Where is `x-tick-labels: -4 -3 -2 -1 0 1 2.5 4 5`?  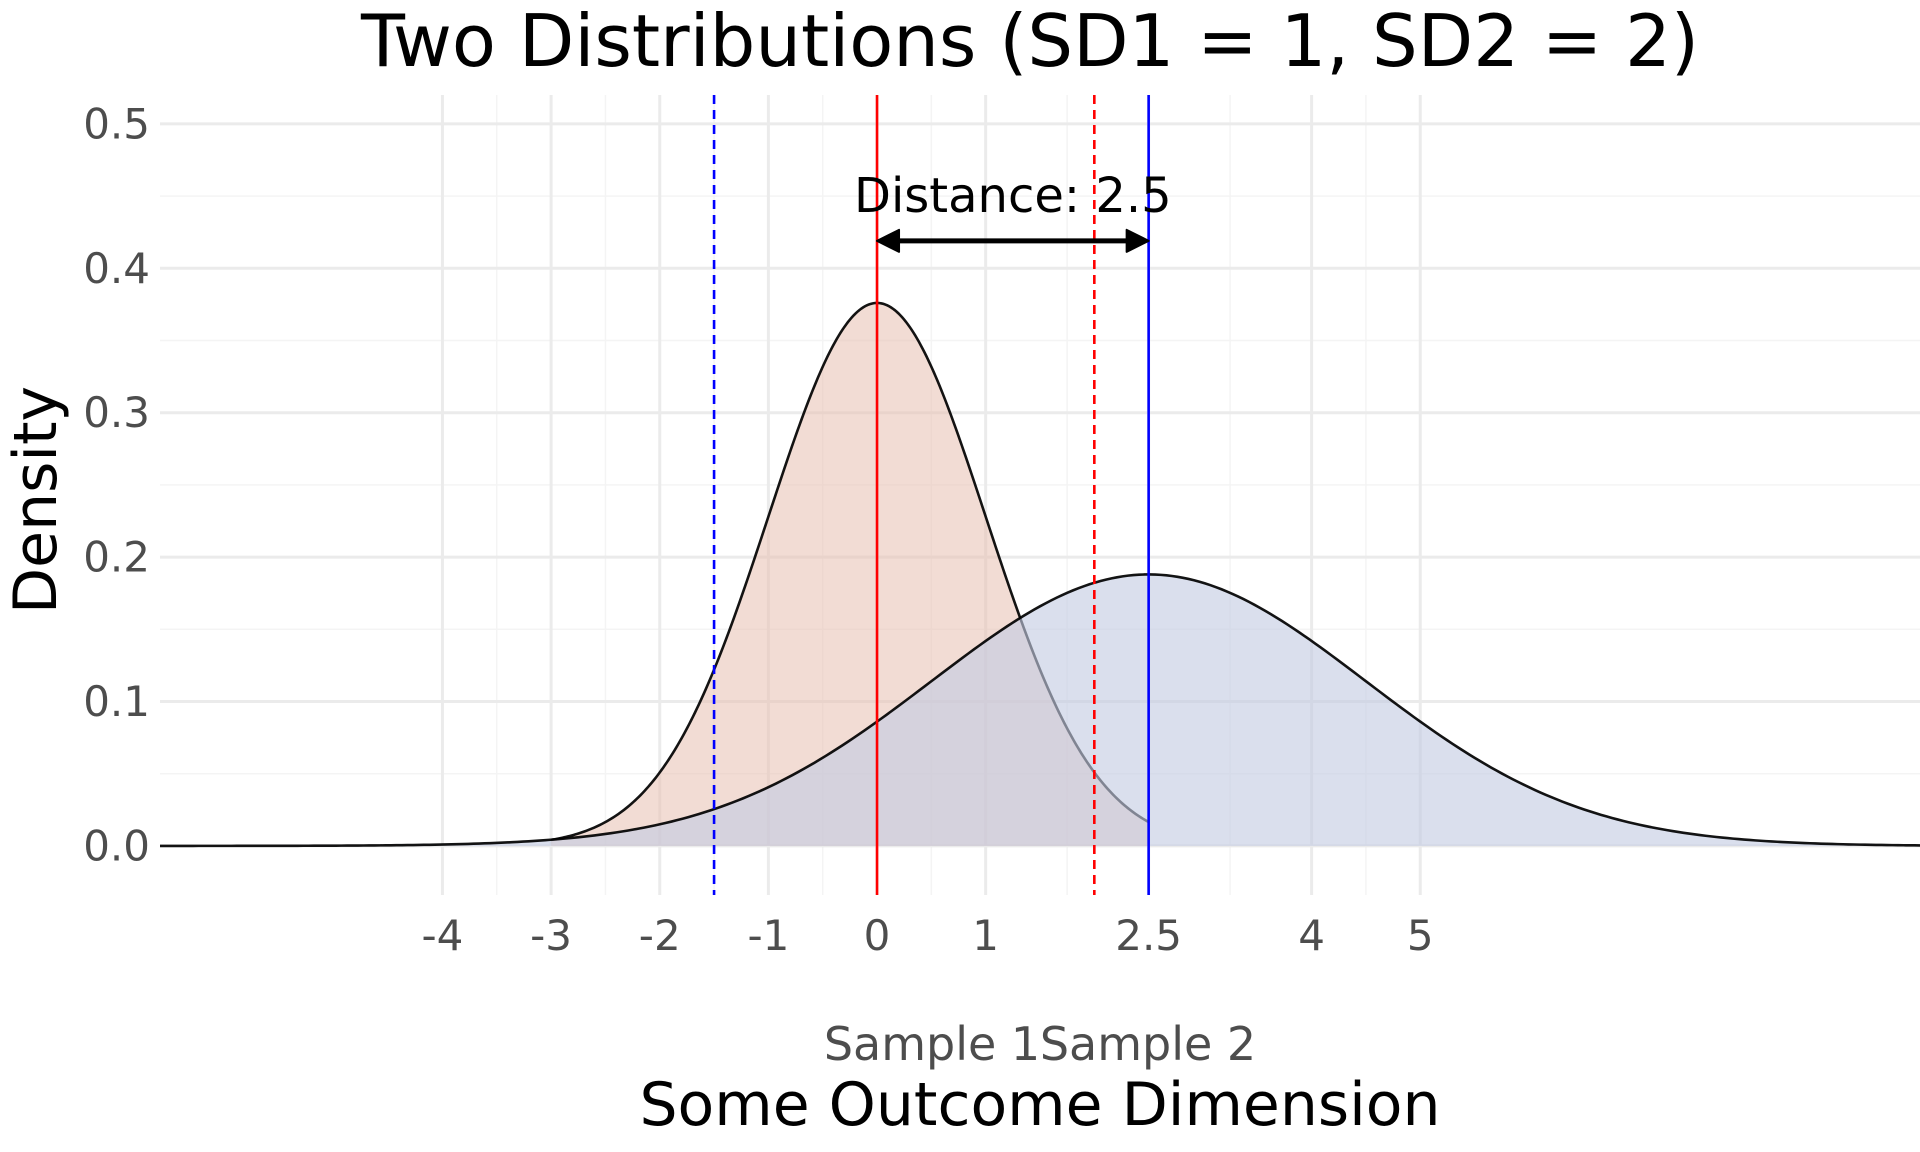 x-tick-labels: -4 -3 -2 -1 0 1 2.5 4 5 is located at coordinates (928, 935).